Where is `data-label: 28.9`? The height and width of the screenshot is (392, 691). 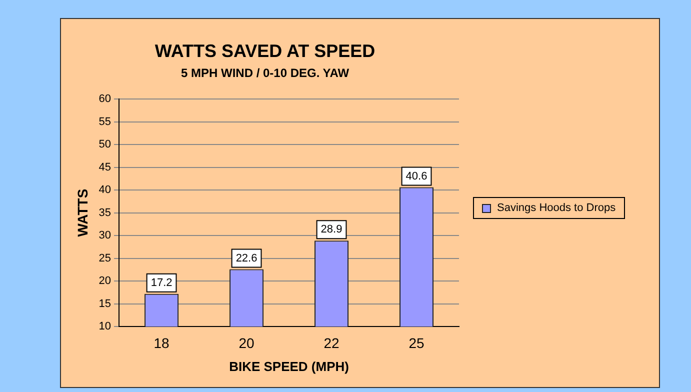 data-label: 28.9 is located at coordinates (331, 230).